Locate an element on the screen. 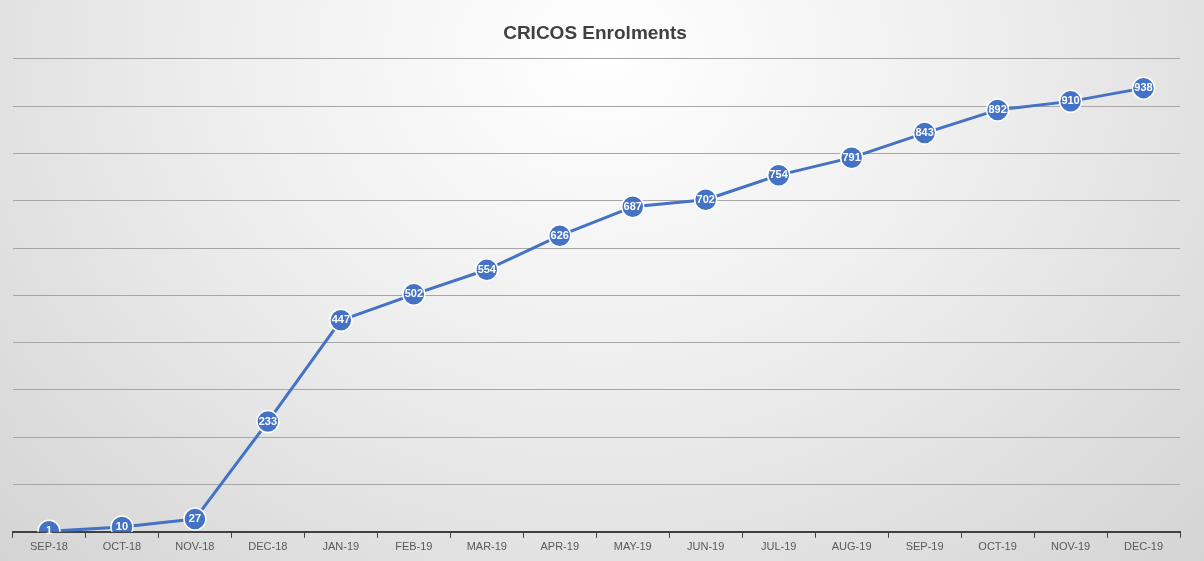  x-tick-label: SEP-19 is located at coordinates (924, 546).